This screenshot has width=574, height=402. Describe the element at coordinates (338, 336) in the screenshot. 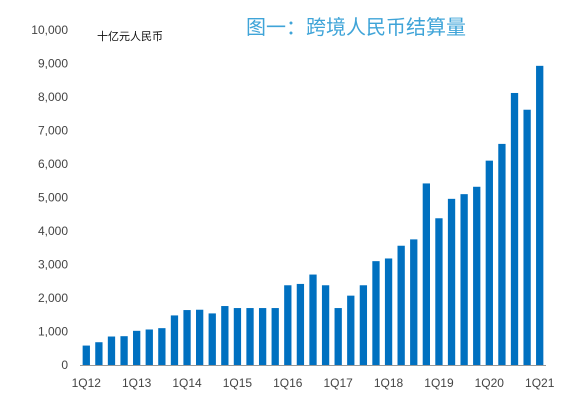

I see `bar-1Q17` at that location.